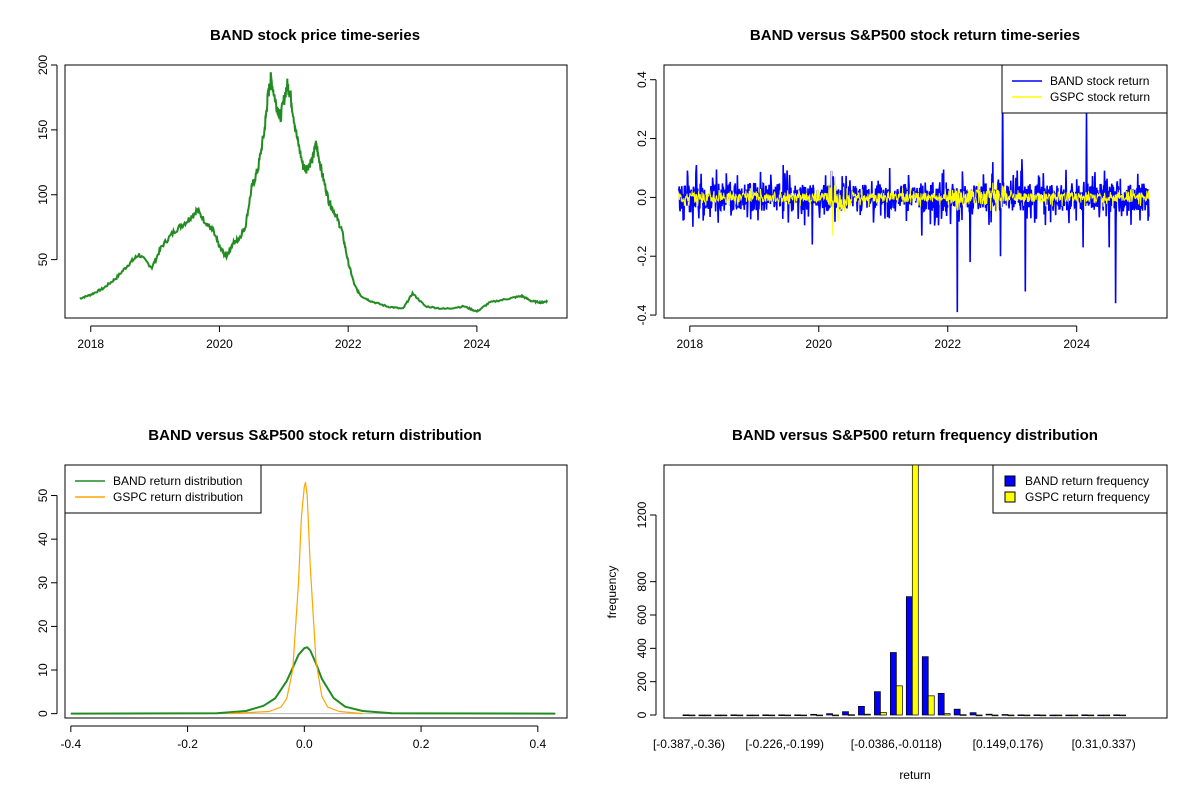 The width and height of the screenshot is (1200, 800). Describe the element at coordinates (1076, 344) in the screenshot. I see `chart2-xtick-label: 2024` at that location.